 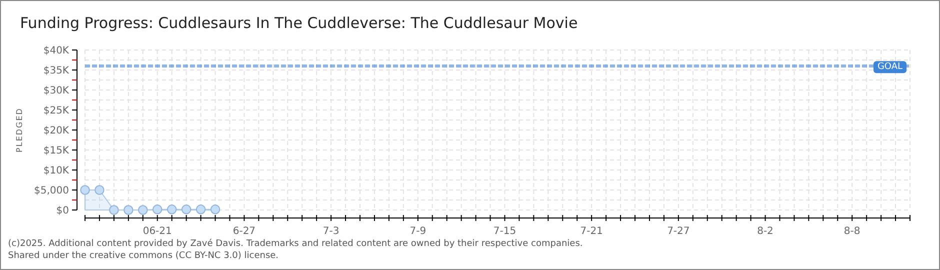 I want to click on y-axis-title: PLEDGED, so click(x=19, y=130).